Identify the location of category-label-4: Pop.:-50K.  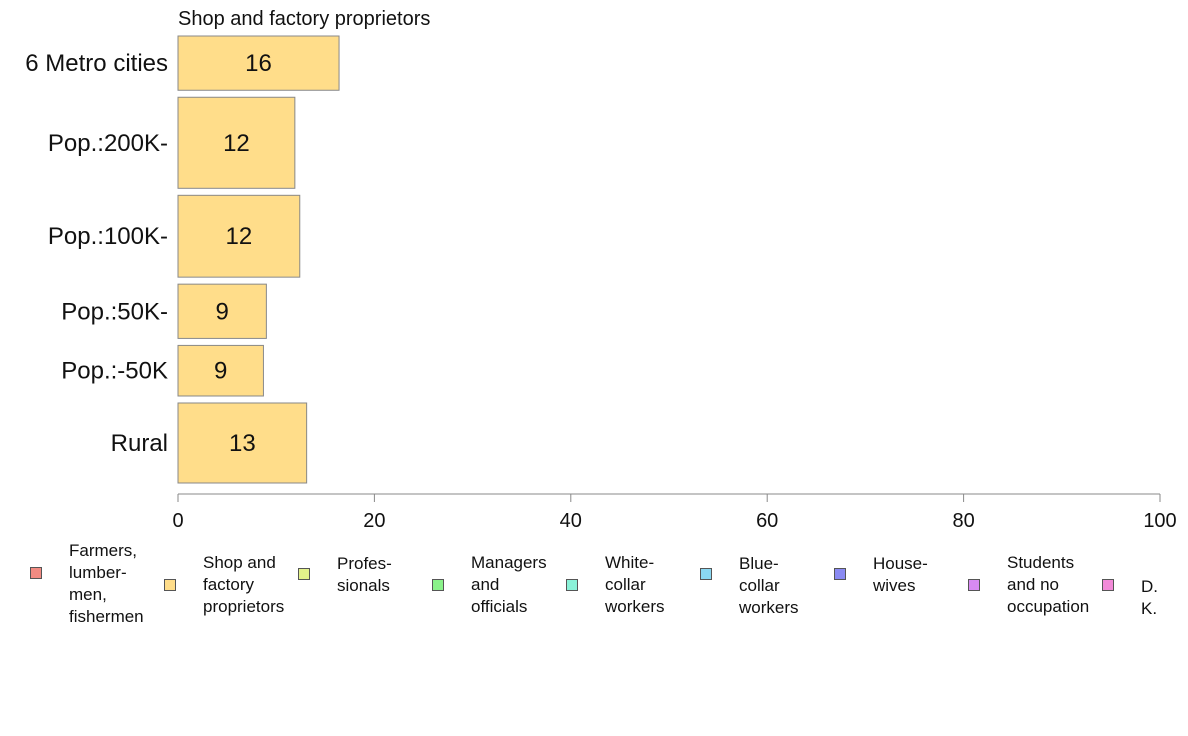
(114, 371).